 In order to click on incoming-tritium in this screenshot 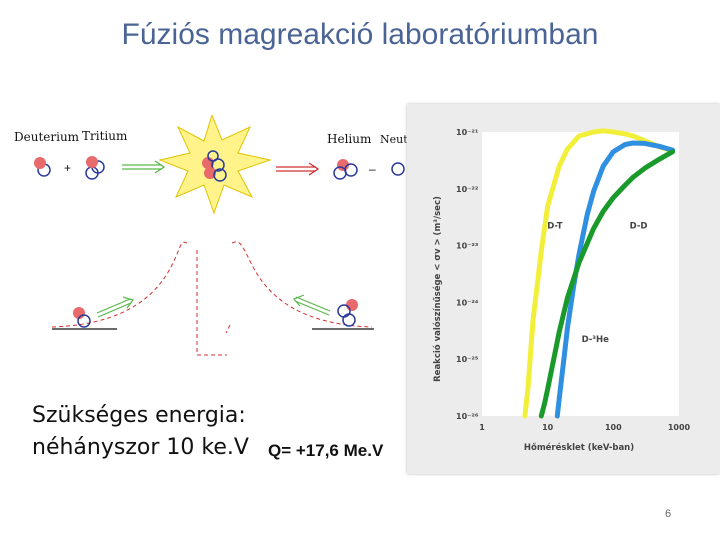, I will do `click(347, 313)`.